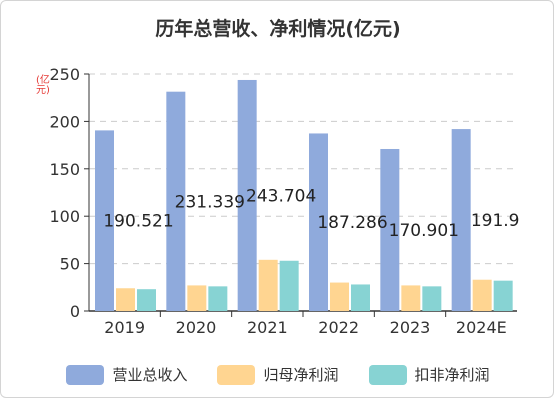 The image size is (556, 400). What do you see at coordinates (64, 169) in the screenshot?
I see `y-tick-label: 150` at bounding box center [64, 169].